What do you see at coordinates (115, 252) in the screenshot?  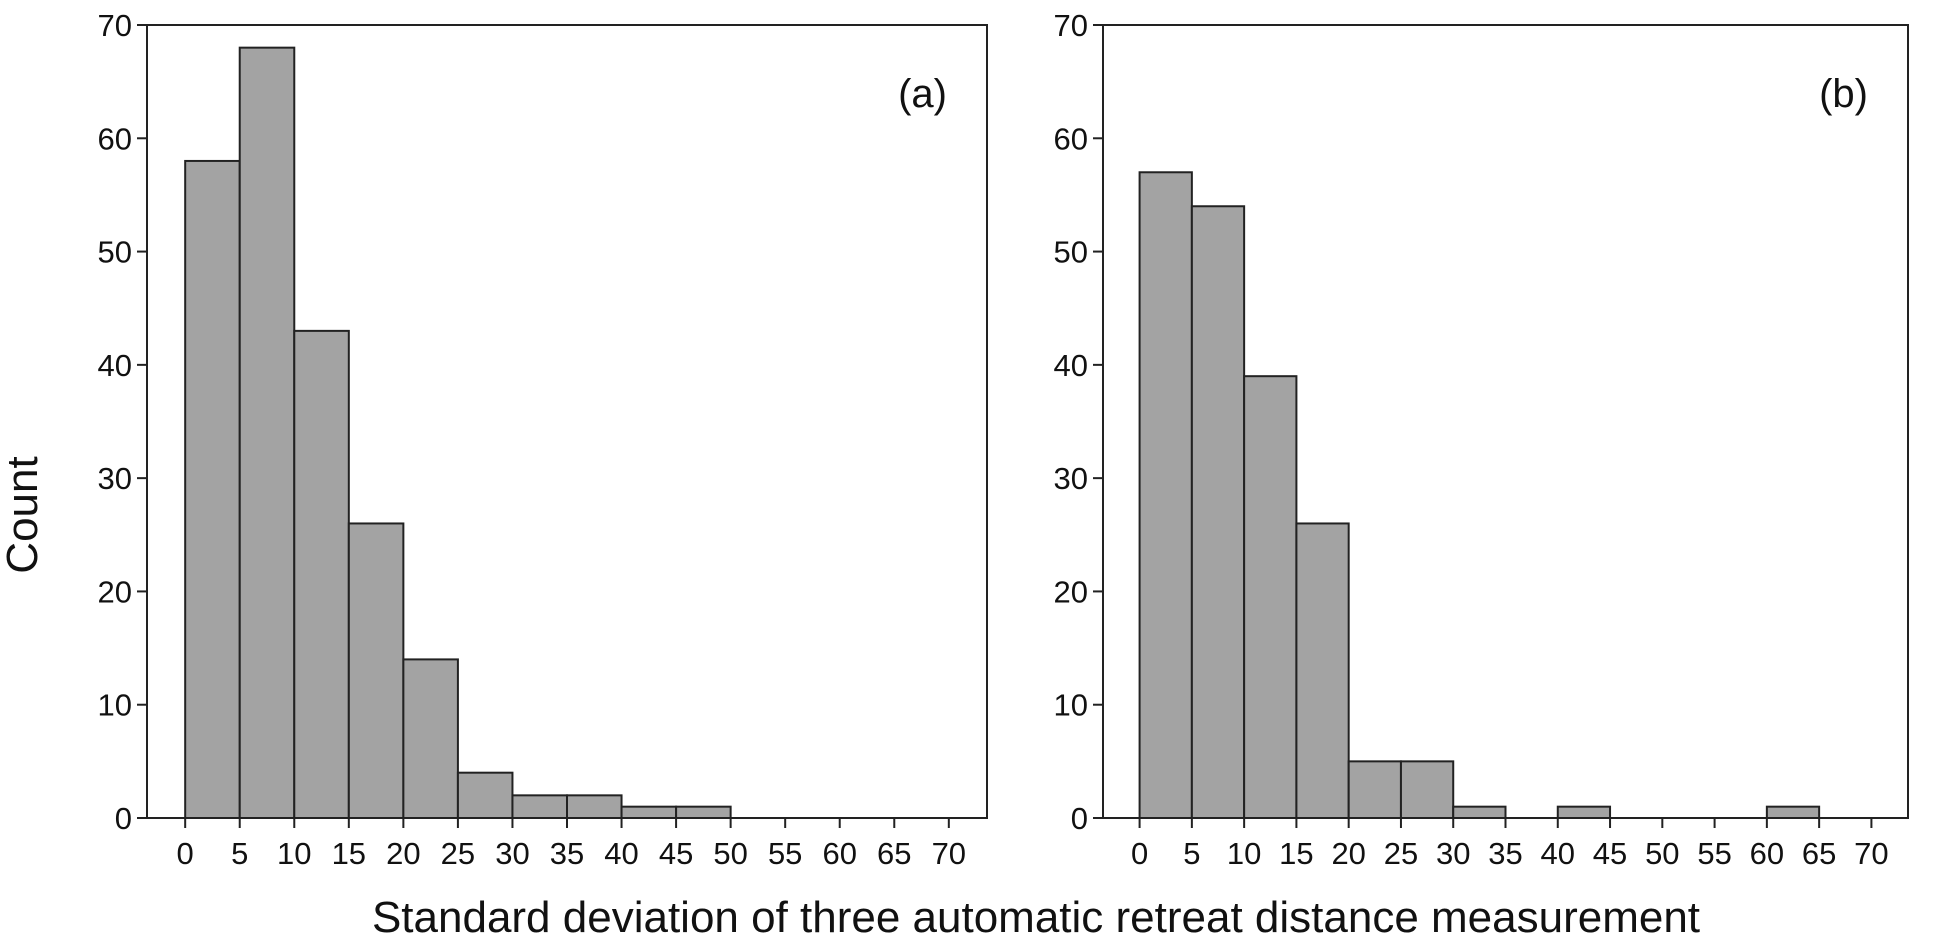 I see `y-tick-label-a: 50` at bounding box center [115, 252].